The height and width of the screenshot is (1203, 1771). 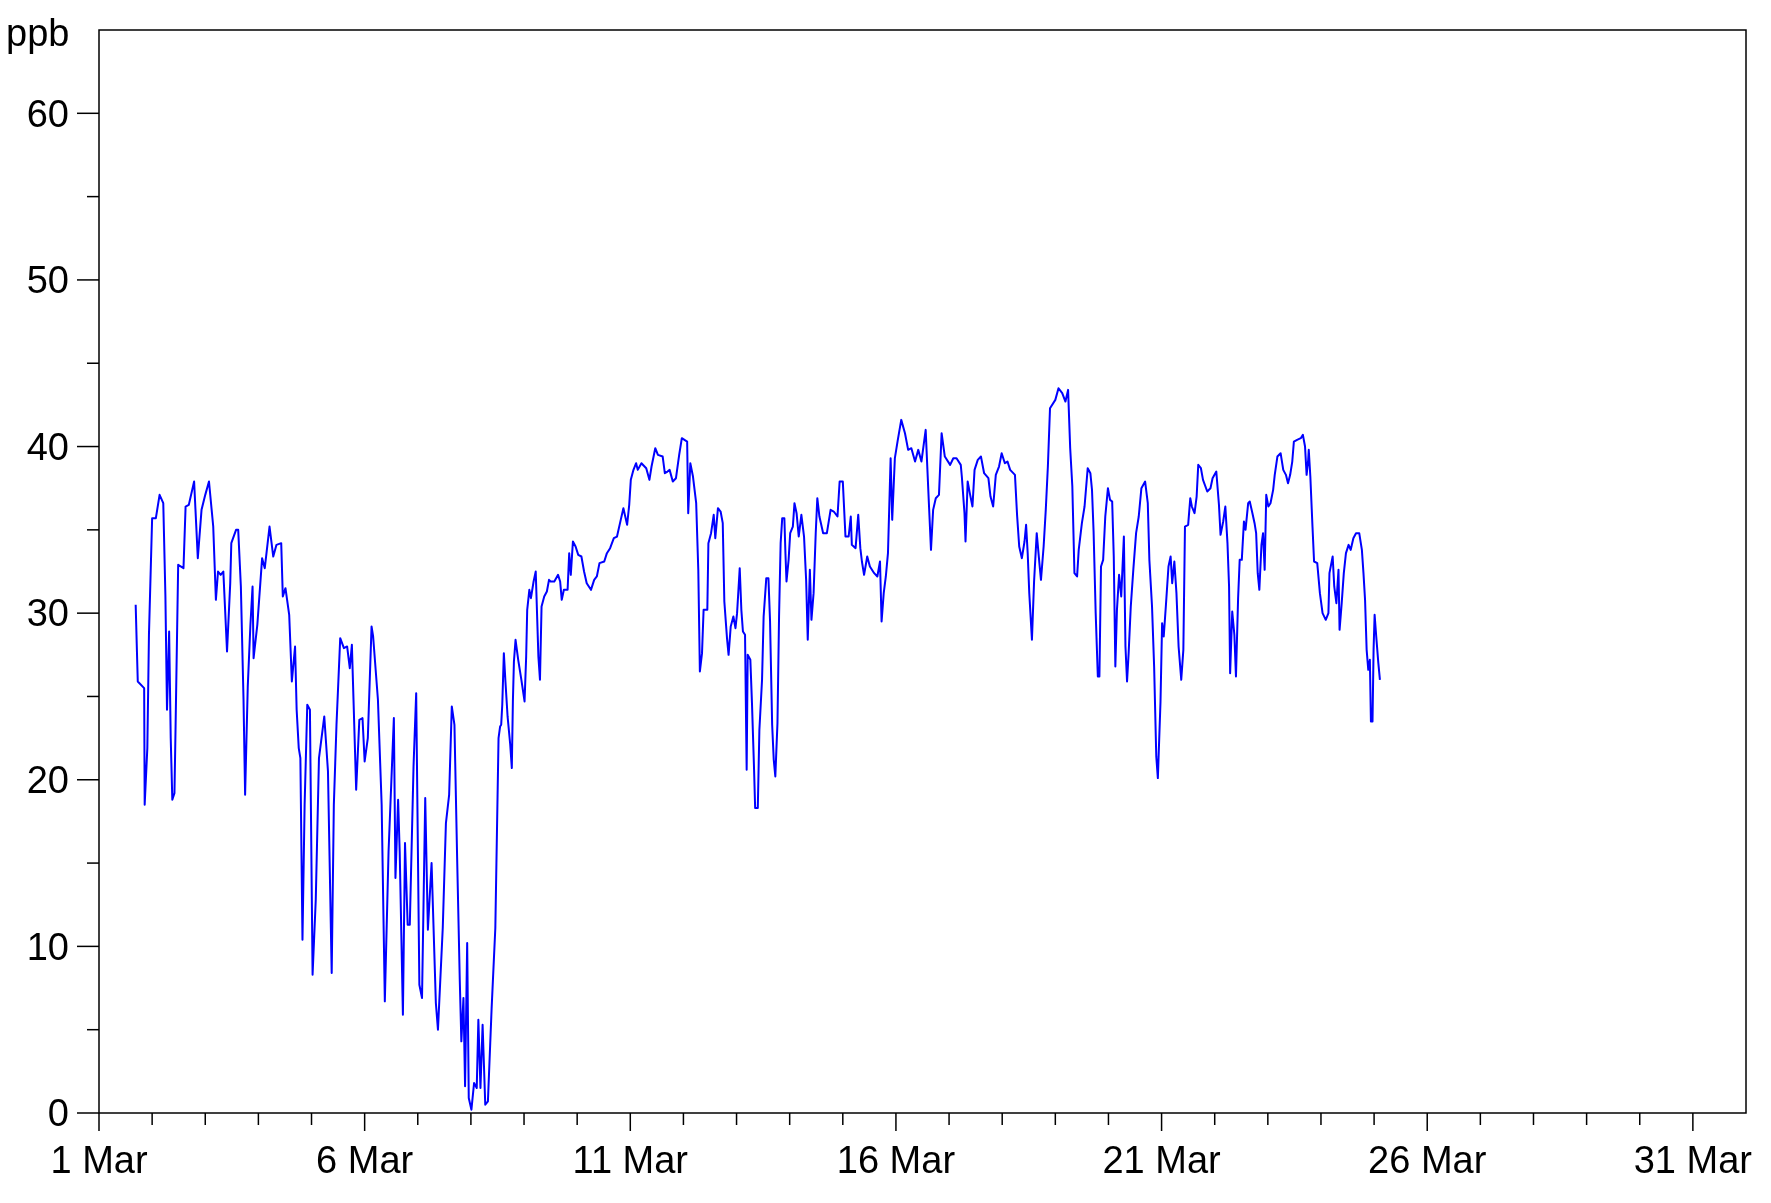 What do you see at coordinates (47, 280) in the screenshot?
I see `y-tick-label: 50` at bounding box center [47, 280].